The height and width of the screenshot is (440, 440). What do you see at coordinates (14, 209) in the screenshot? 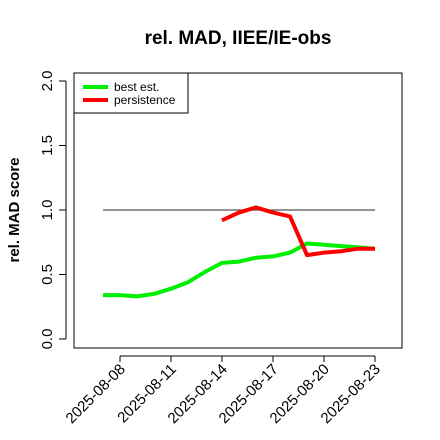
I see `y-axis-label: rel. MAD score` at bounding box center [14, 209].